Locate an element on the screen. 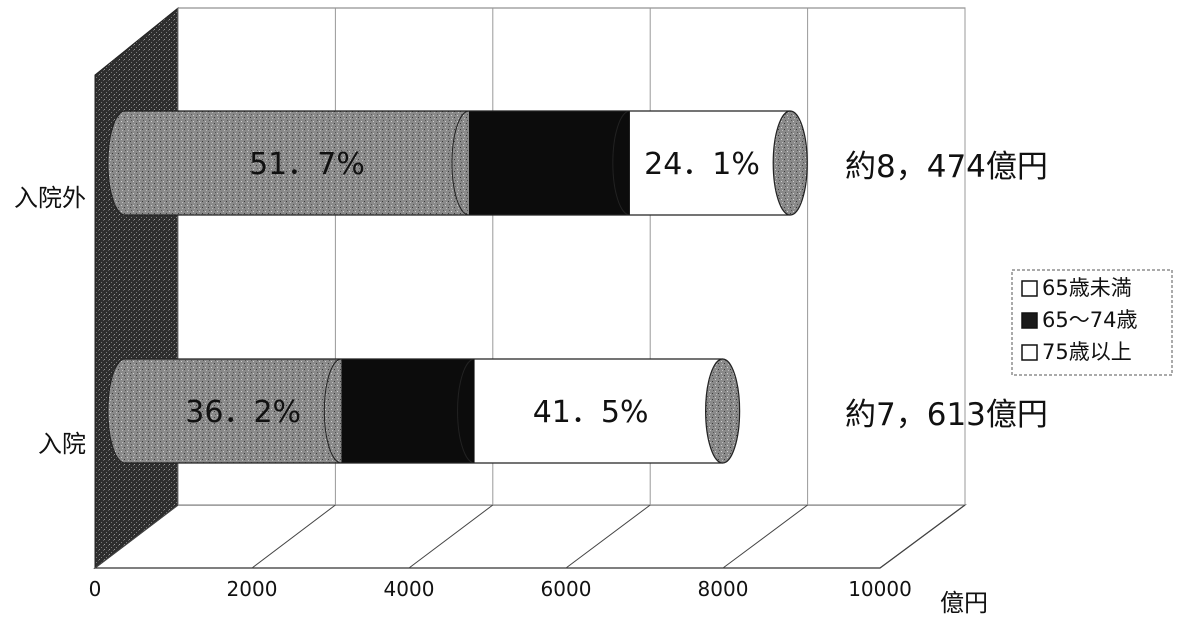  total-label: 約7，613億円 is located at coordinates (946, 415).